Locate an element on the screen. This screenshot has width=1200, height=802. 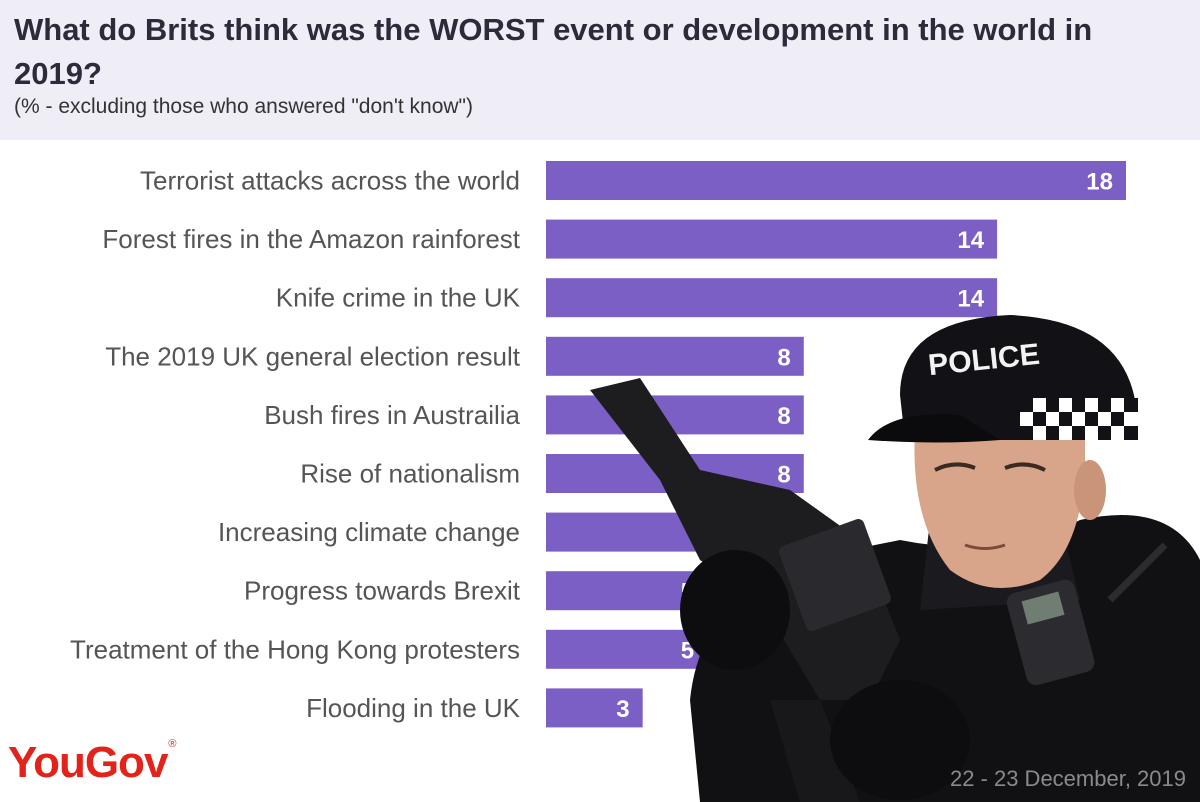
value-label-0: 18 is located at coordinates (1099, 182).